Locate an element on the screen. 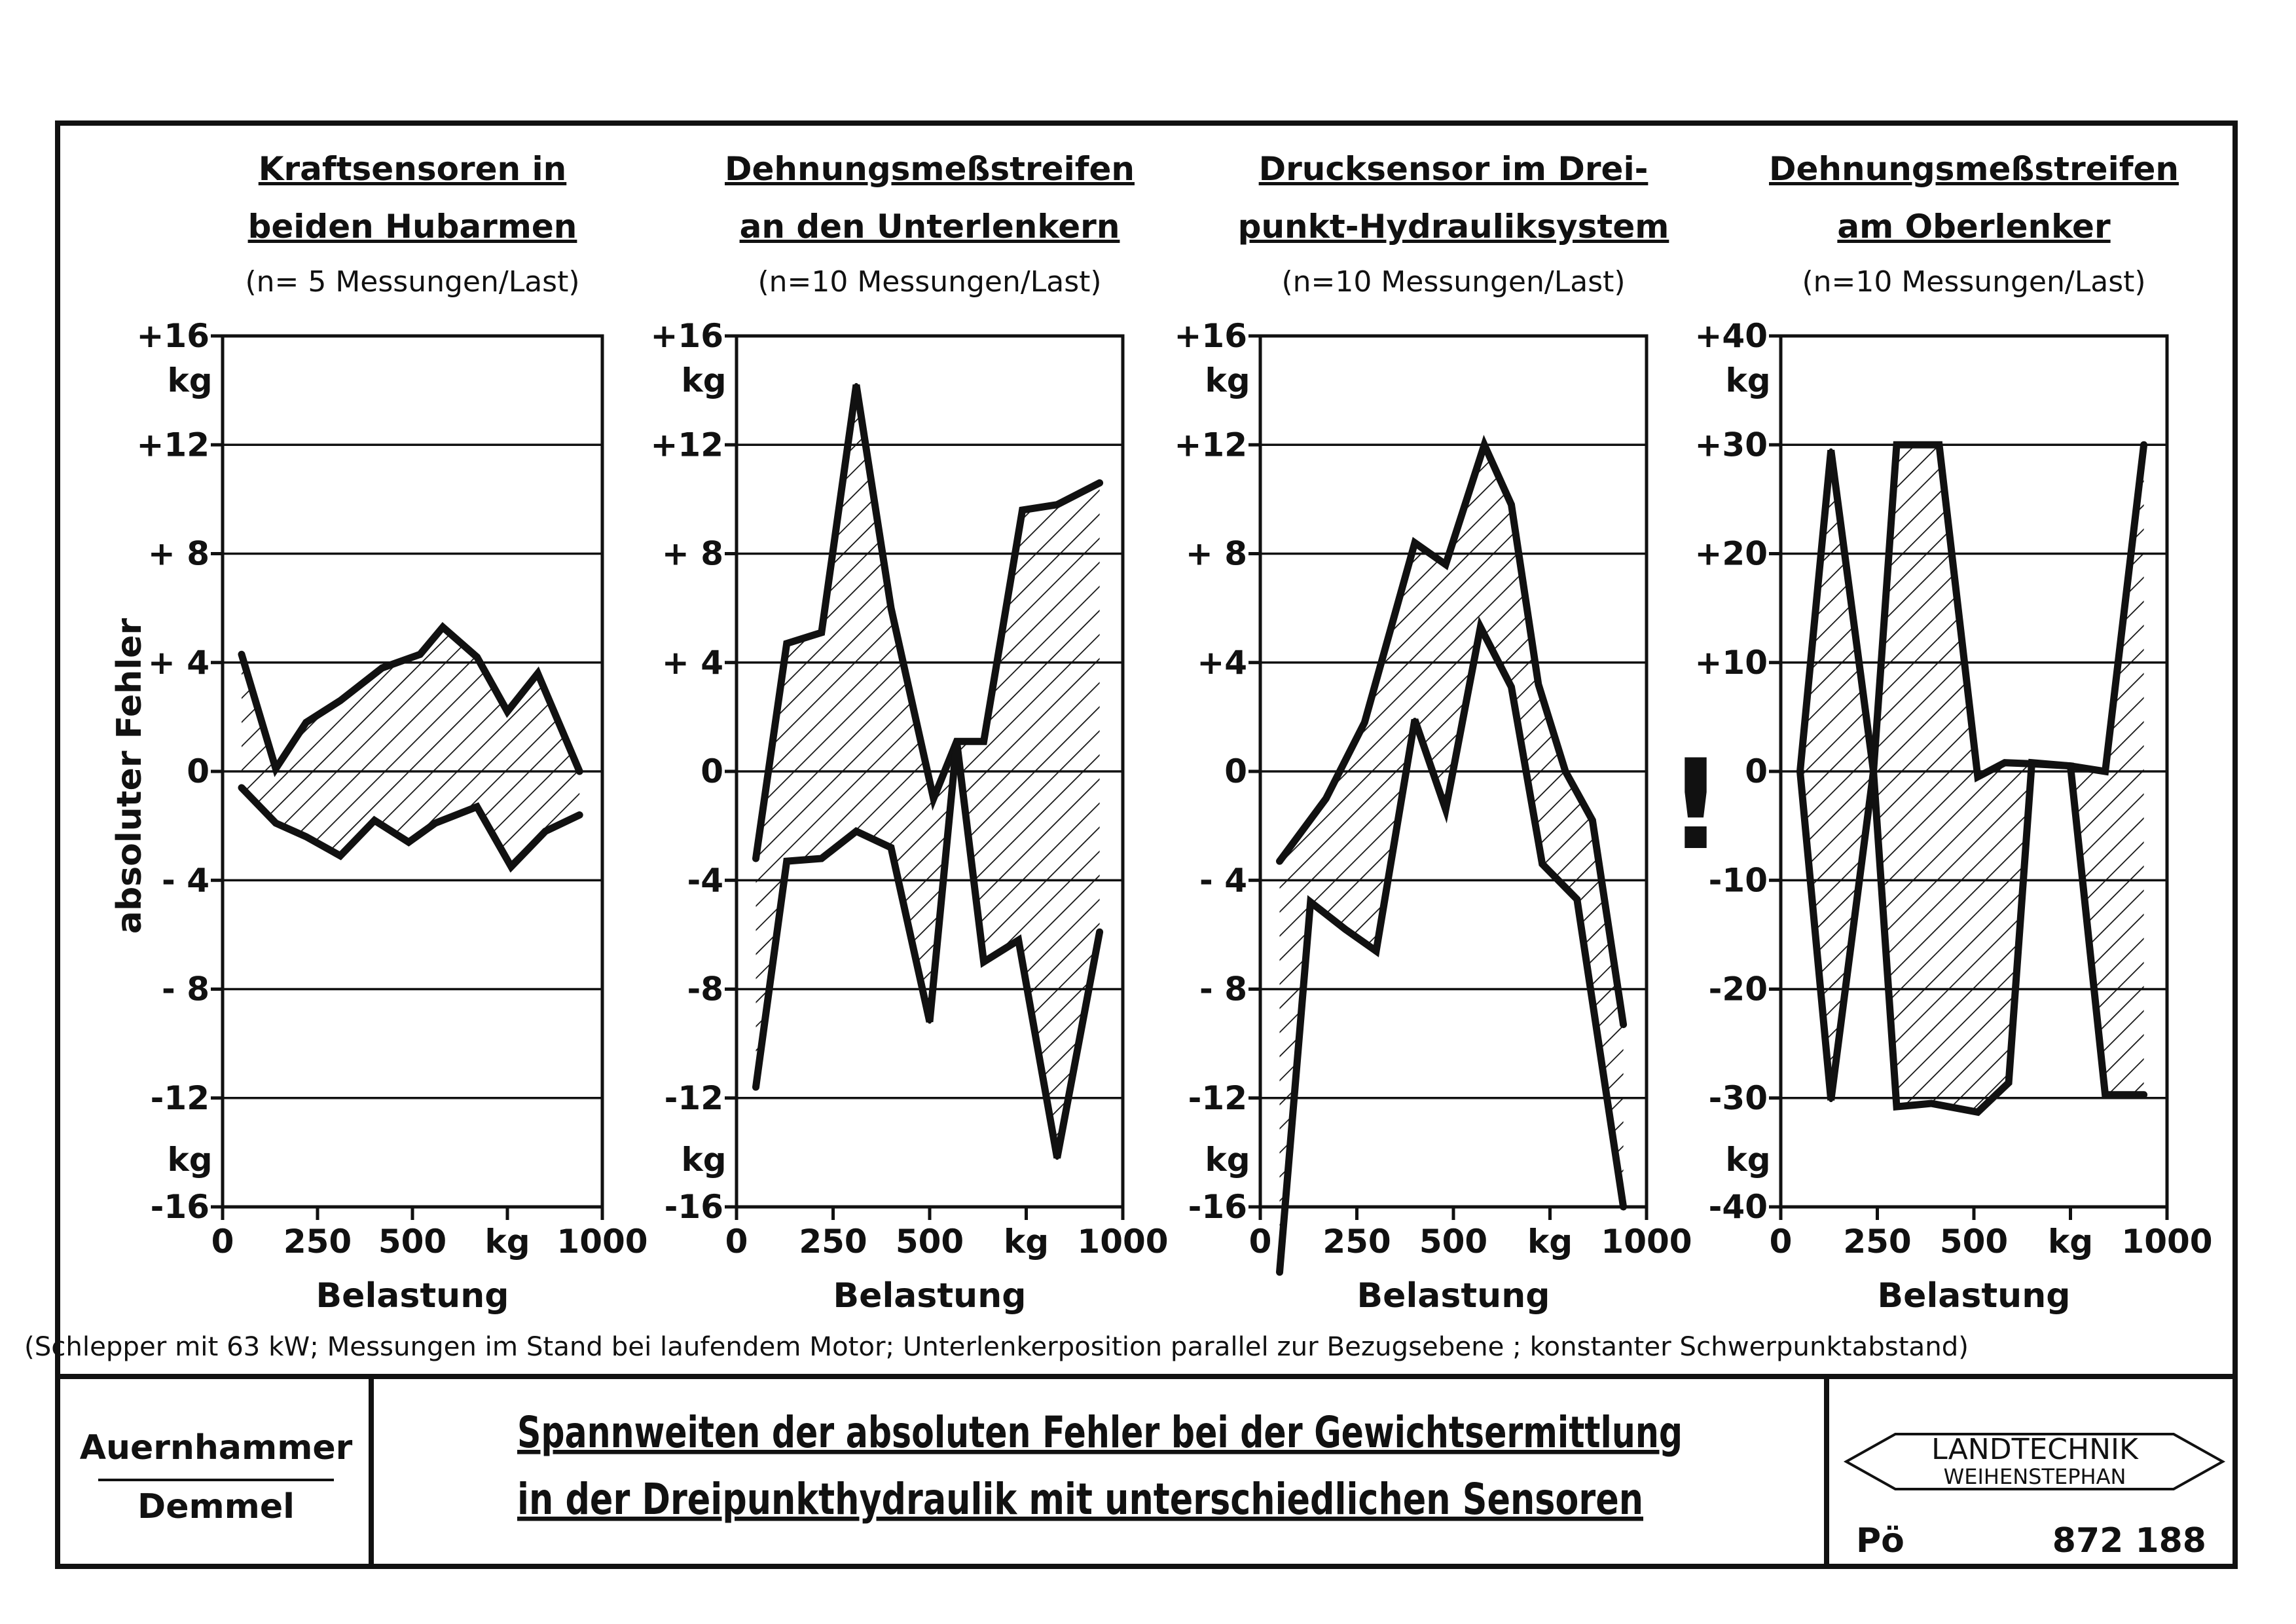  chart-title-line: am Oberlenker is located at coordinates (1974, 227).